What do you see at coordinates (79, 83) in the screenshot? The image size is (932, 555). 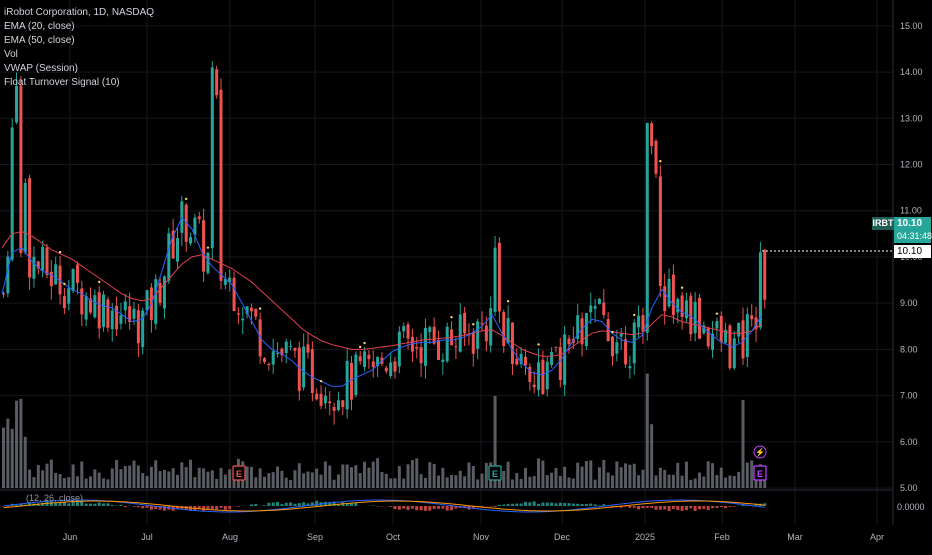 I see `legend-float-turnover: Float Turnover Signal (10)` at bounding box center [79, 83].